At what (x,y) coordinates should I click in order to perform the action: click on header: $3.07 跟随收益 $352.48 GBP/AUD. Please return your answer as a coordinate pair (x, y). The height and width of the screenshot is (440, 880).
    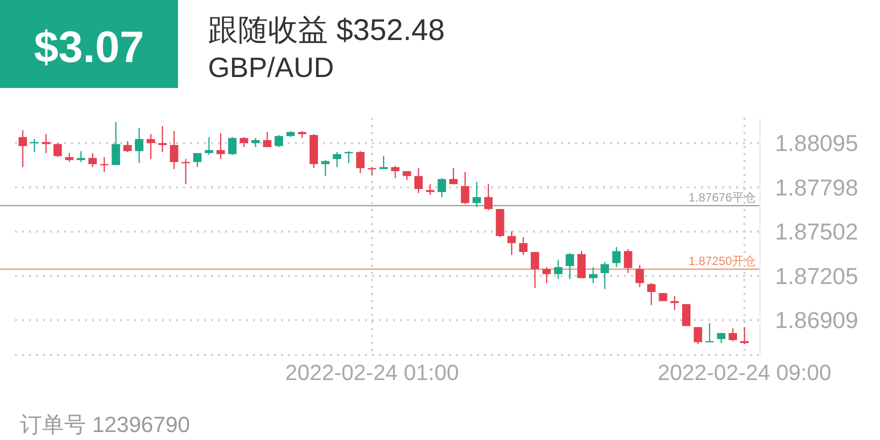
    Looking at the image, I should click on (222, 44).